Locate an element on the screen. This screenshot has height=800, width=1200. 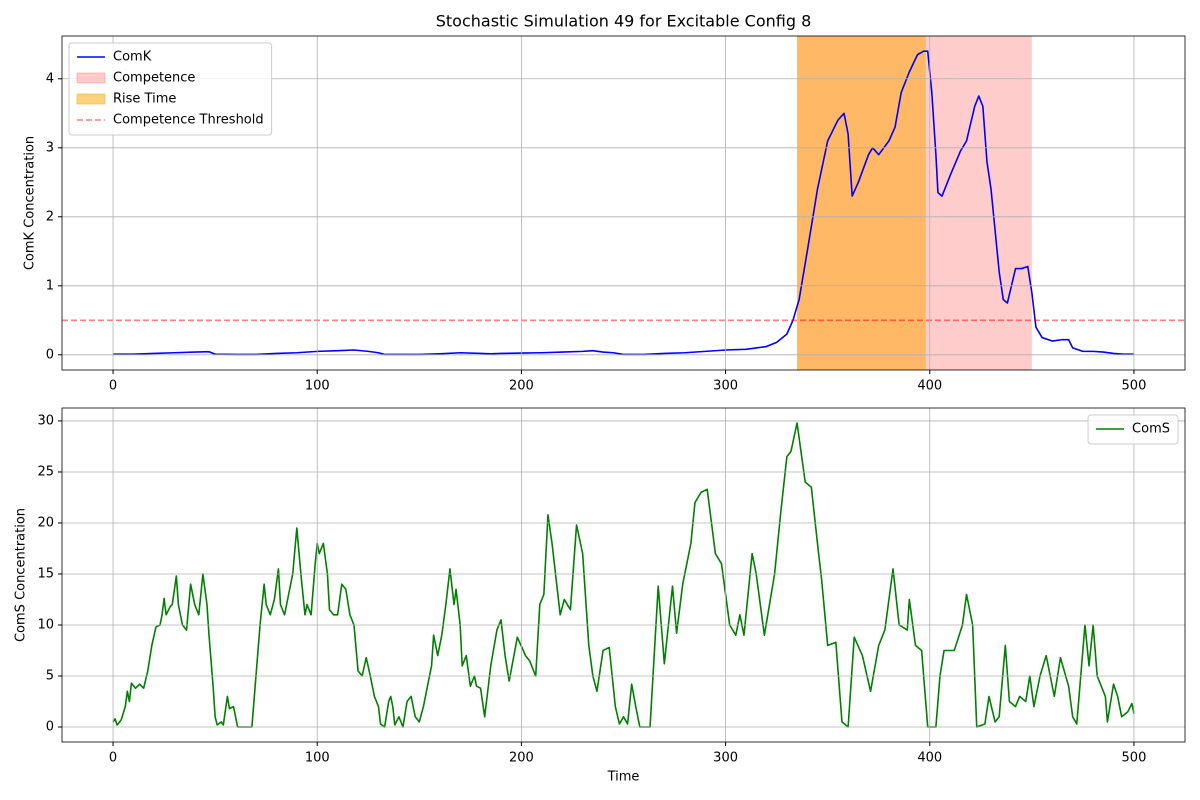
legend-label: ComK is located at coordinates (132, 57).